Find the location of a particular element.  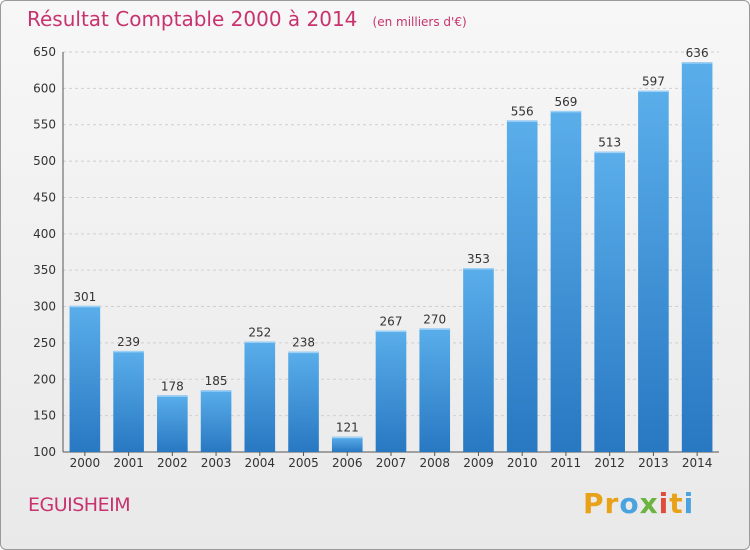

y-tick-label: 250 is located at coordinates (44, 343).